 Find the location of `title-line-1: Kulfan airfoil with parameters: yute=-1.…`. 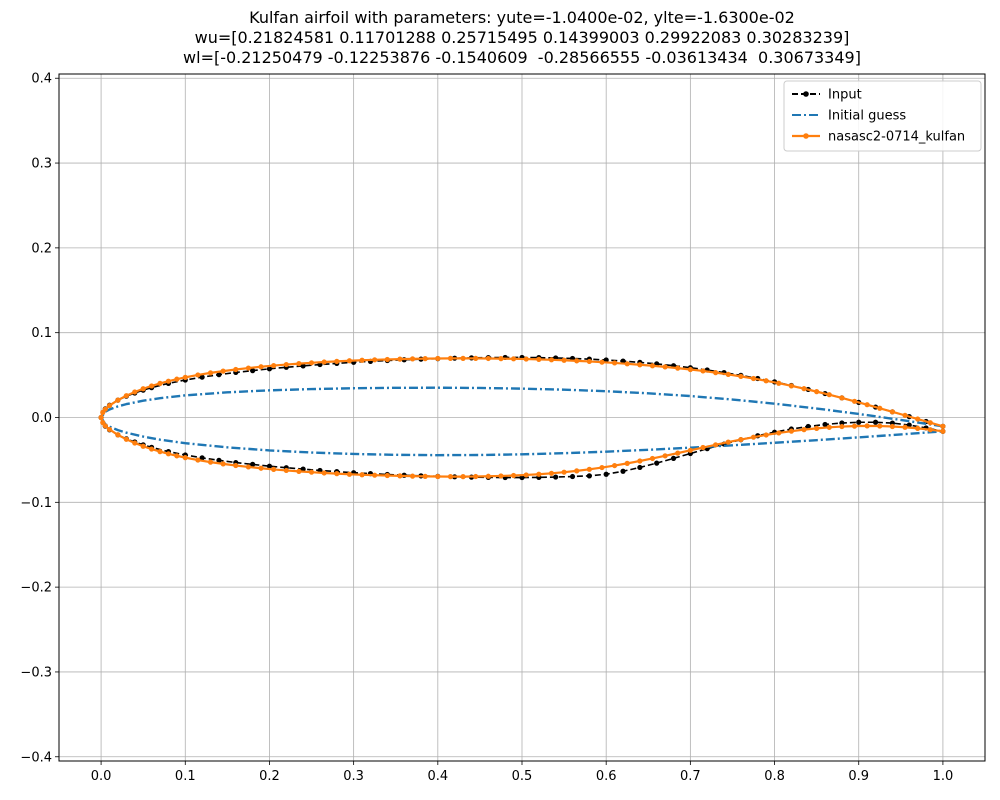

title-line-1: Kulfan airfoil with parameters: yute=-1.… is located at coordinates (522, 17).